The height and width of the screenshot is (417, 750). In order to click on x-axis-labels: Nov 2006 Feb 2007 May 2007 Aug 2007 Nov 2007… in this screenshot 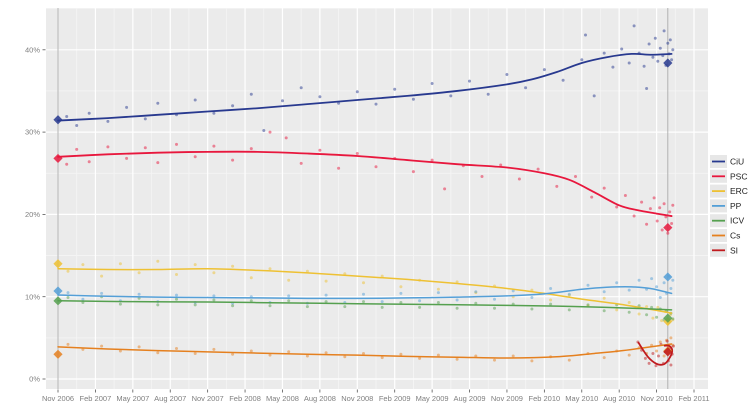, I will do `click(376, 396)`.